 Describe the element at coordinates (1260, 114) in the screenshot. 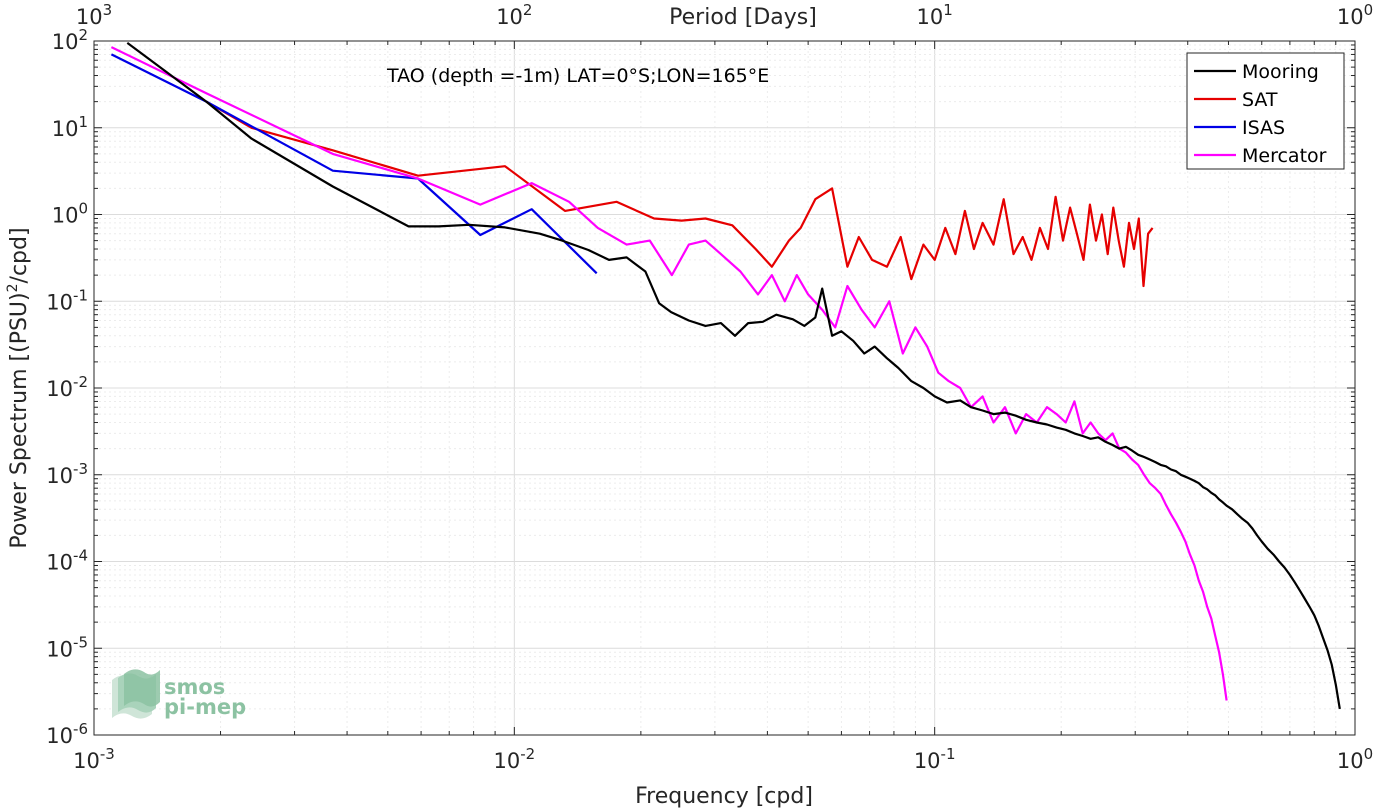

I see `legend-items: Mooring SAT ISAS Mercator` at that location.